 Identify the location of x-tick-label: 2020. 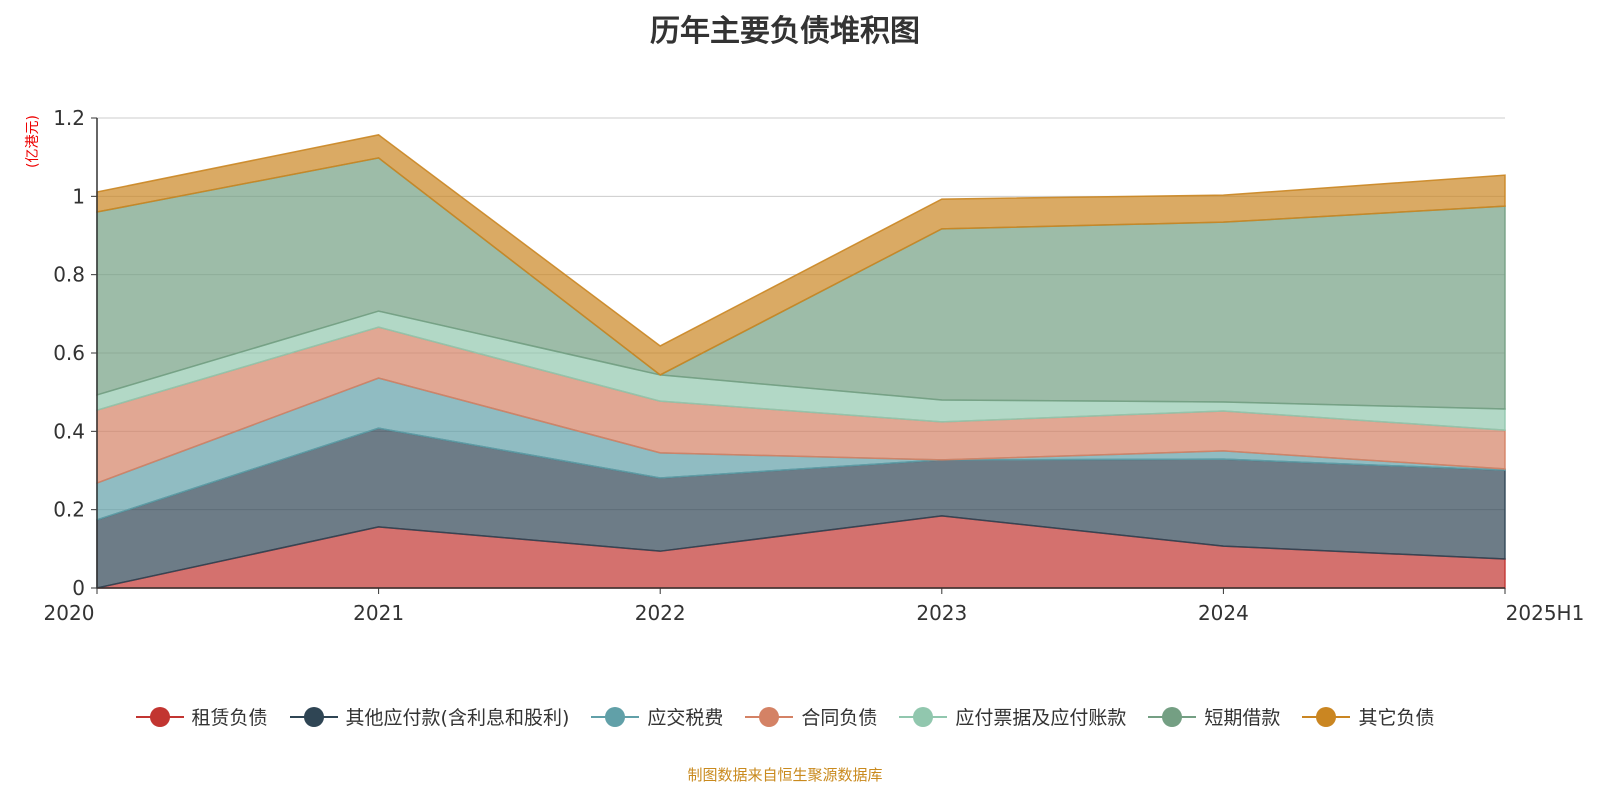
(69, 613).